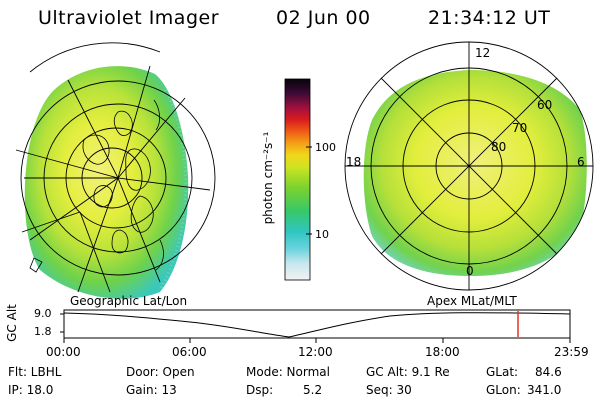  Describe the element at coordinates (297, 179) in the screenshot. I see `color-scale-bar` at that location.